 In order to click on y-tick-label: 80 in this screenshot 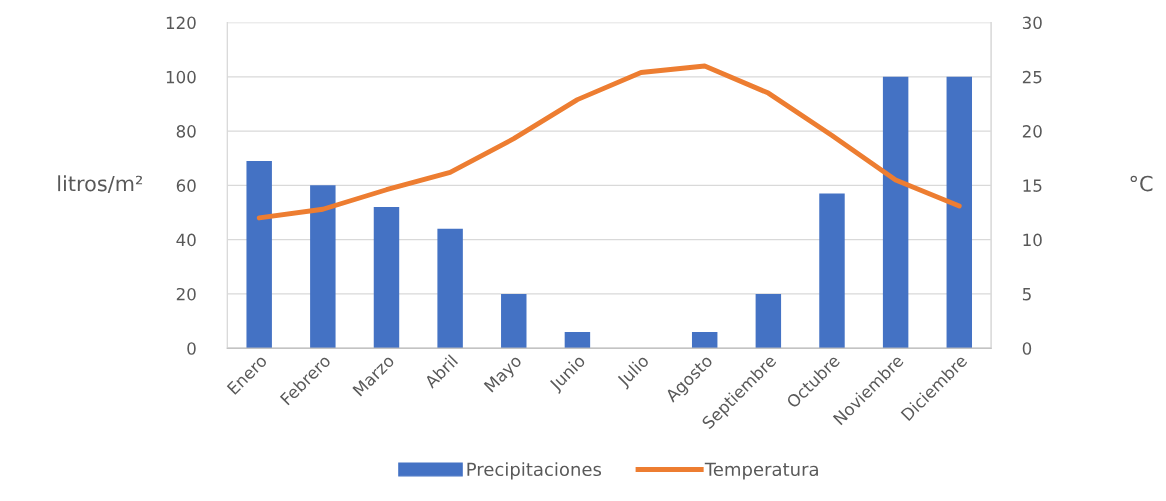, I will do `click(186, 131)`.